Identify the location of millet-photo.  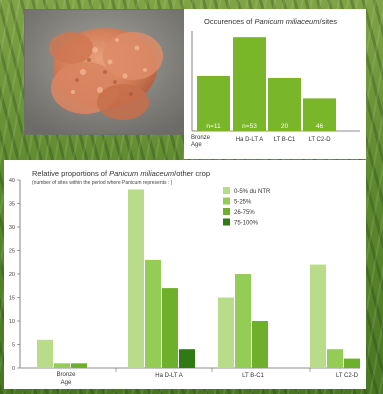
(104, 72).